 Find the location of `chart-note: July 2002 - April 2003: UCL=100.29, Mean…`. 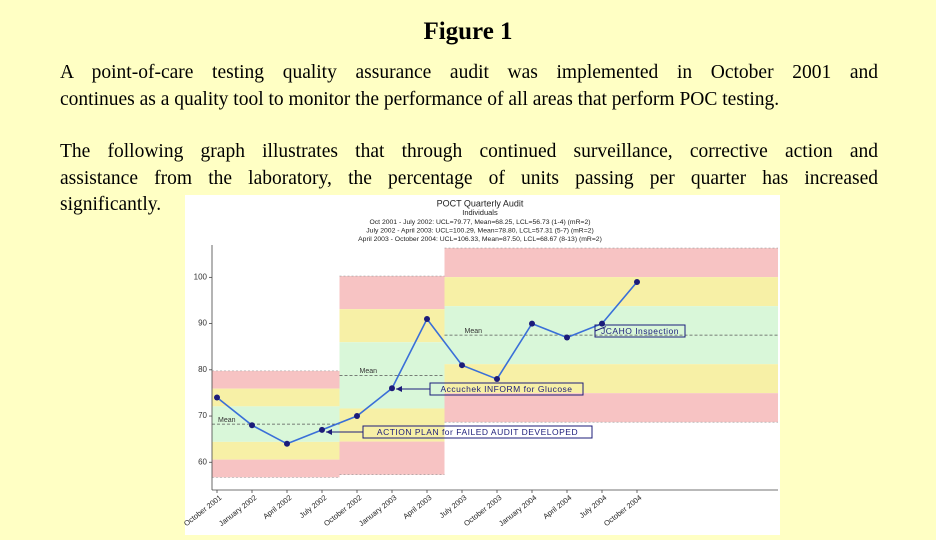

chart-note: July 2002 - April 2003: UCL=100.29, Mean… is located at coordinates (479, 230).